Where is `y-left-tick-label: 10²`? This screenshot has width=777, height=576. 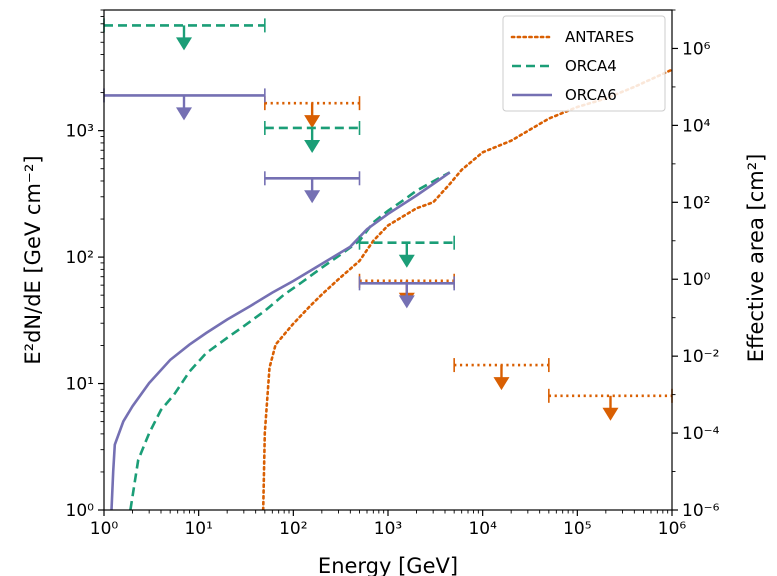 y-left-tick-label: 10² is located at coordinates (80, 258).